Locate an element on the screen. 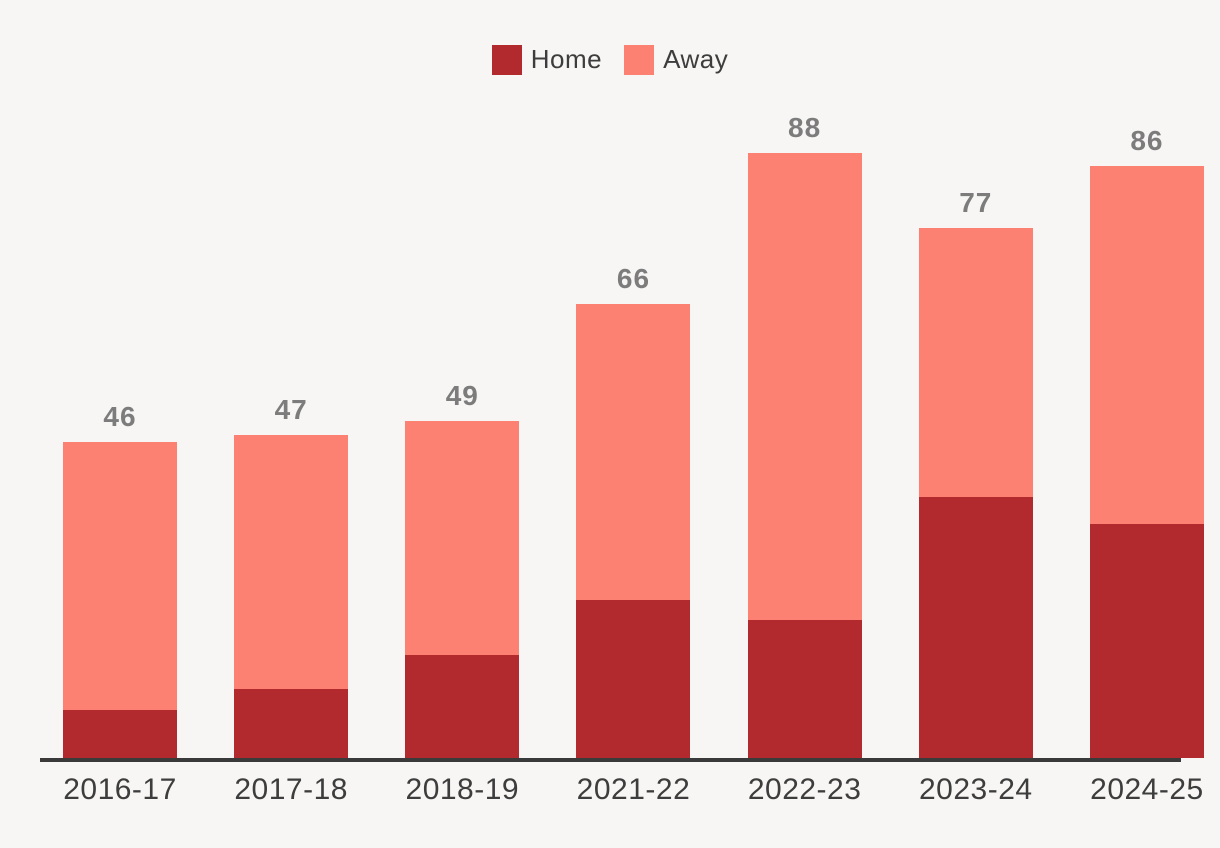  bar-group: 77 2023-24 is located at coordinates (975, 403).